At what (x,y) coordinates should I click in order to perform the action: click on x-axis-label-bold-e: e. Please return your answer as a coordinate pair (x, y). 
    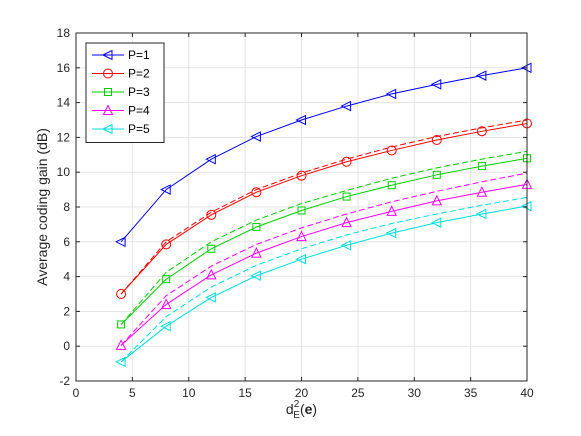
    Looking at the image, I should click on (309, 409).